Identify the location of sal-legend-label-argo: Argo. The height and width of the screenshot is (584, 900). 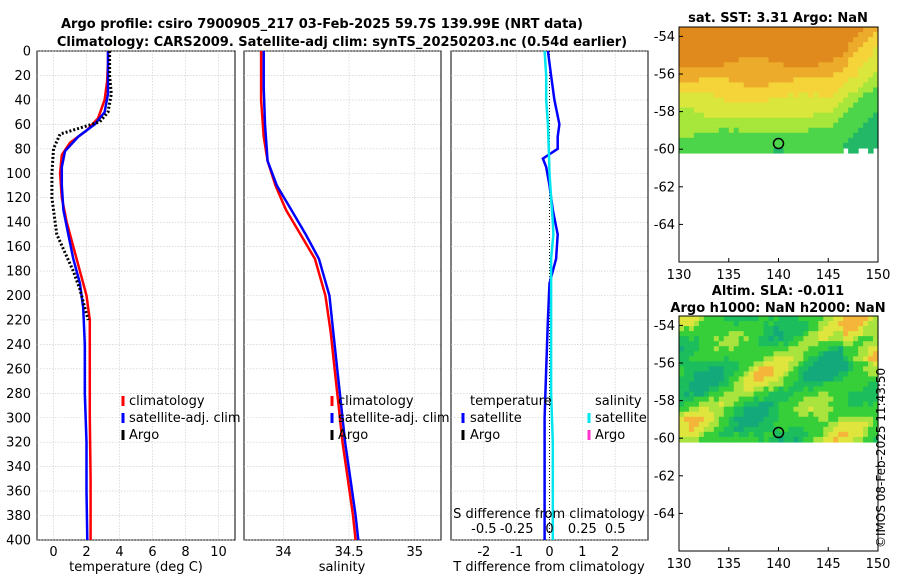
(353, 435).